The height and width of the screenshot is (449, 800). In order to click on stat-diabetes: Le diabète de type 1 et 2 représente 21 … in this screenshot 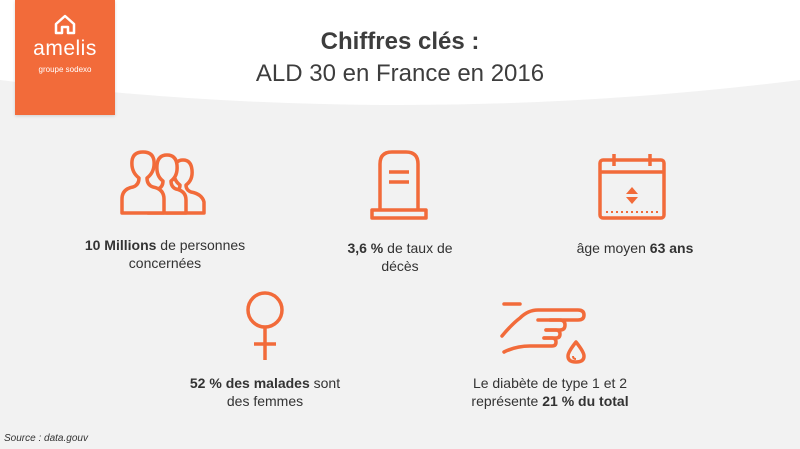, I will do `click(550, 392)`.